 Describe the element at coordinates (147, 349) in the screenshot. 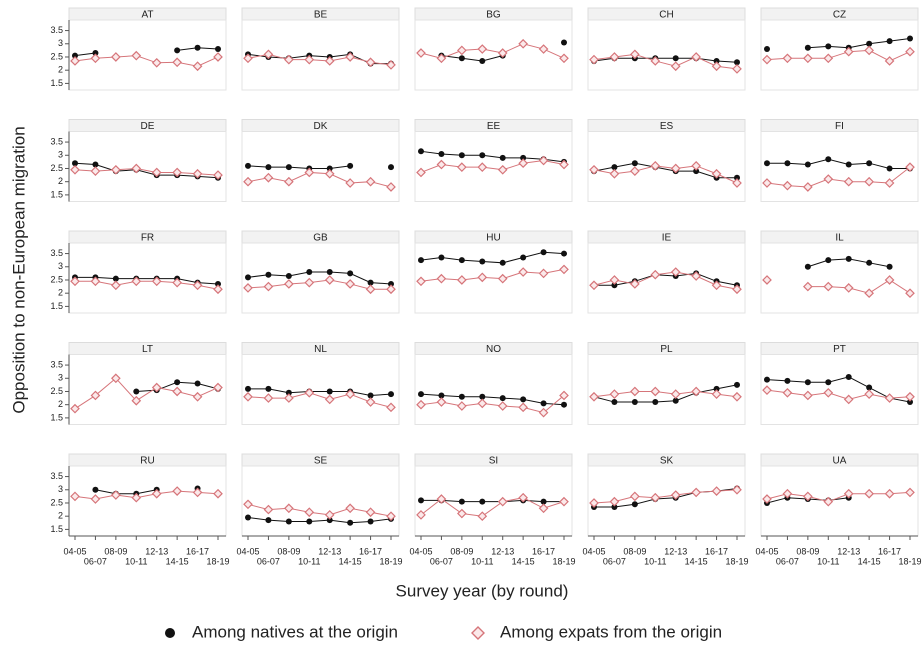

I see `panel-title: LT` at that location.